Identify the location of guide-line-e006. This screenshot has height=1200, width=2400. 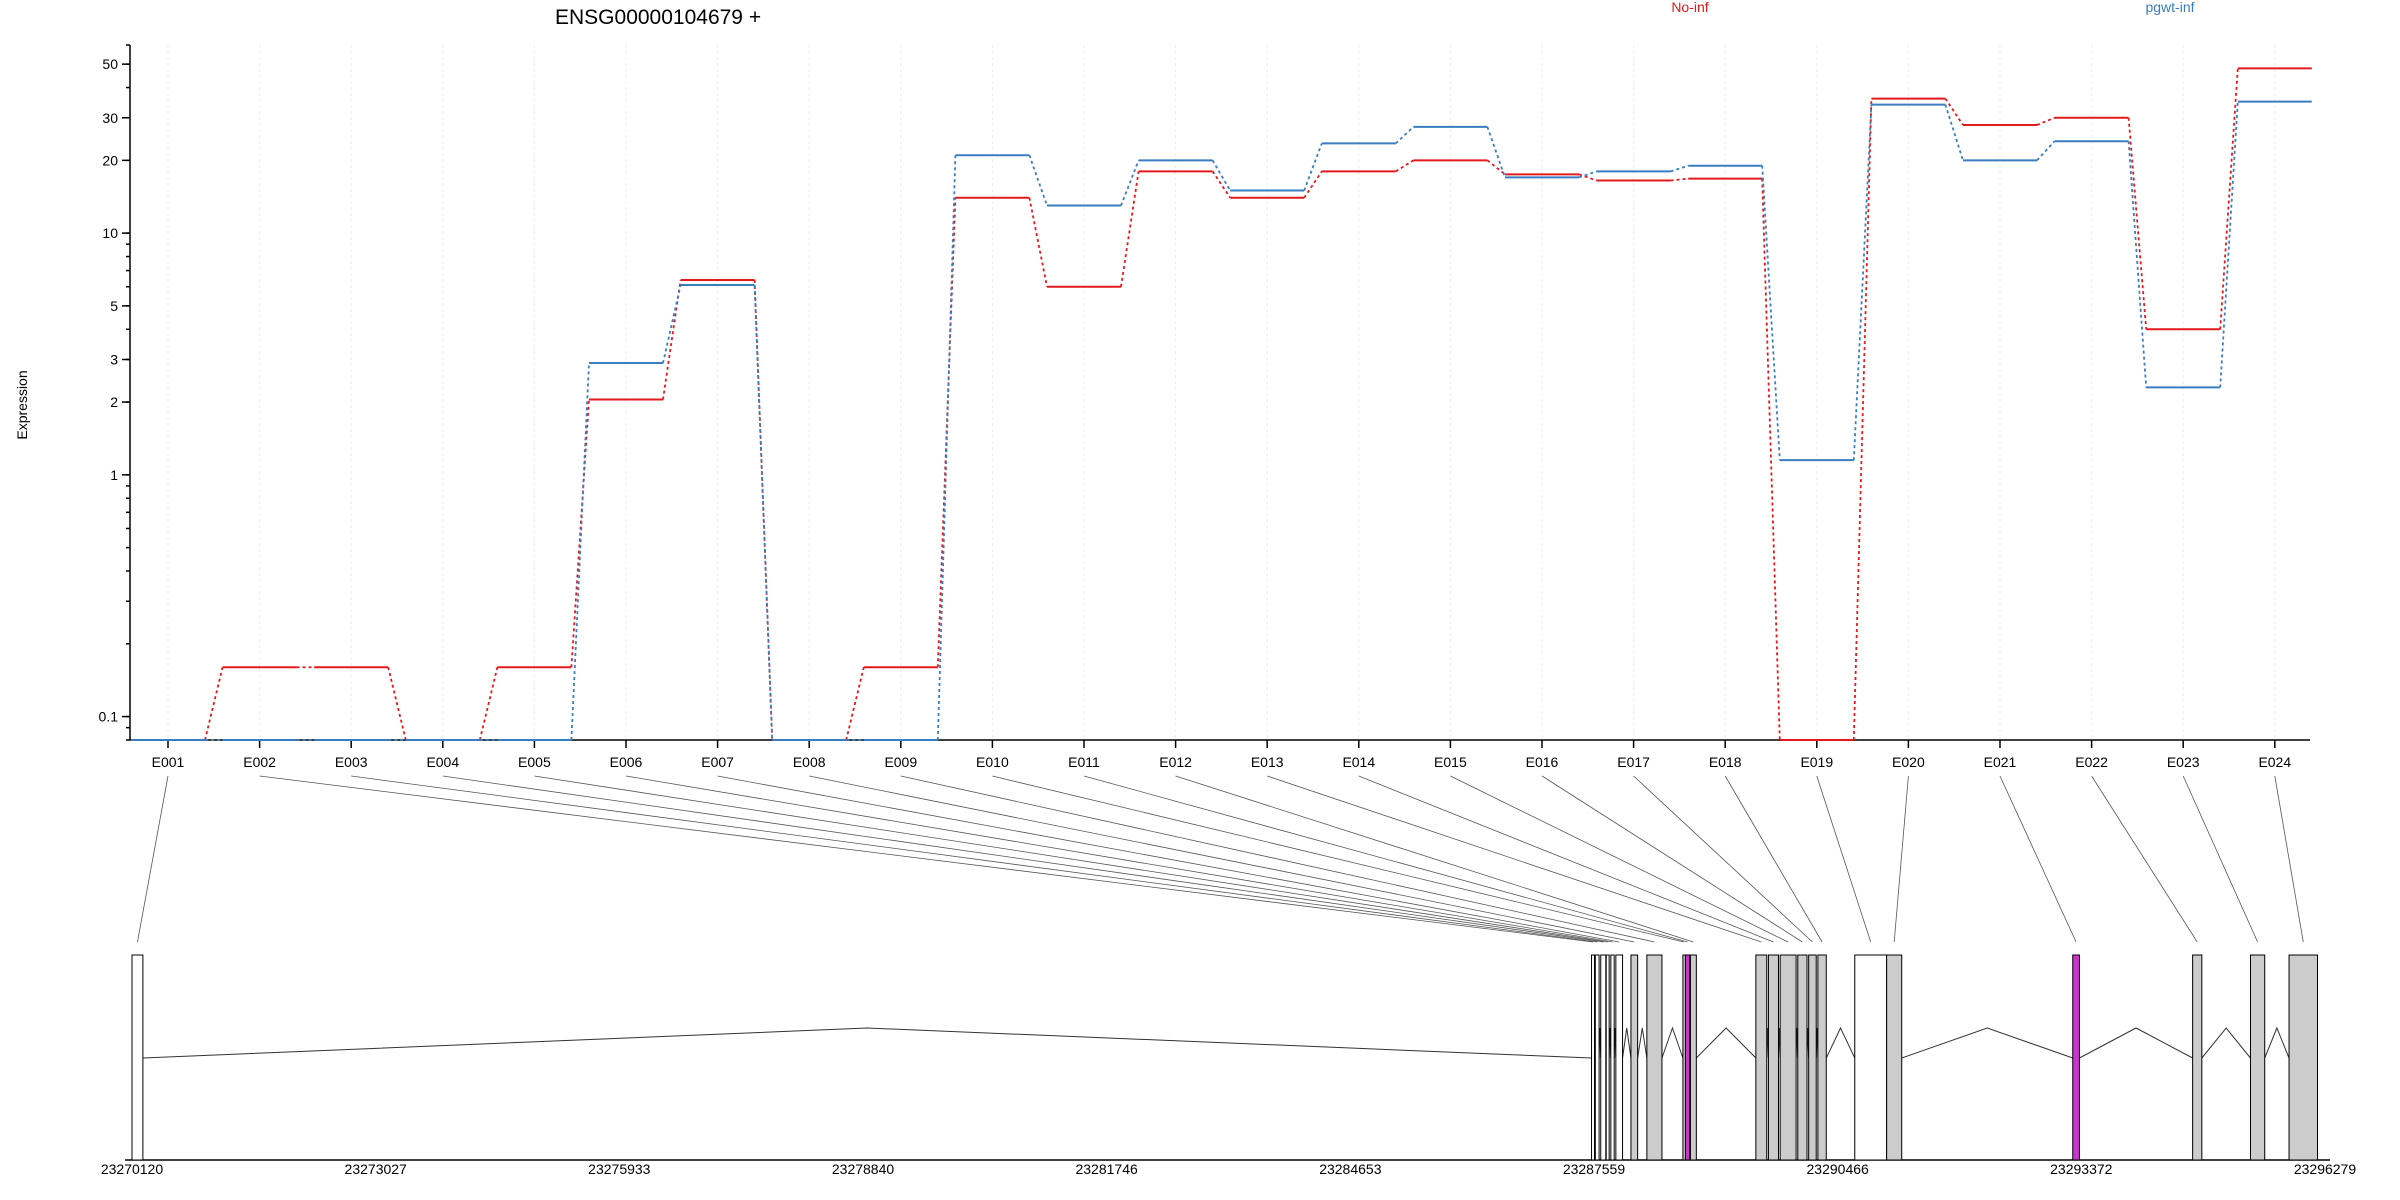
(1119, 859).